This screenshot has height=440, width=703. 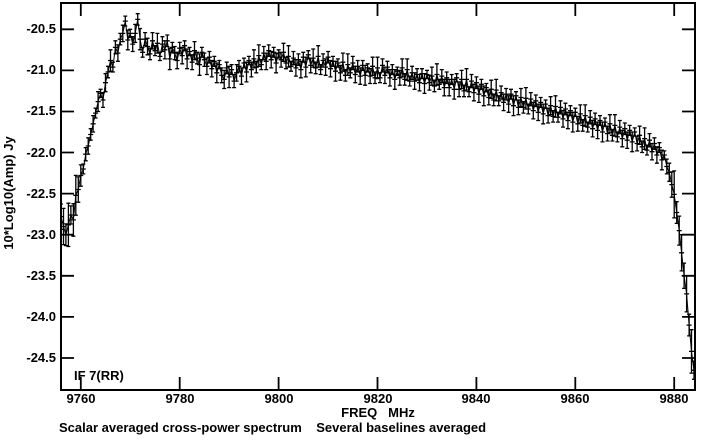 I want to click on x-tick-label: 9780, so click(x=180, y=398).